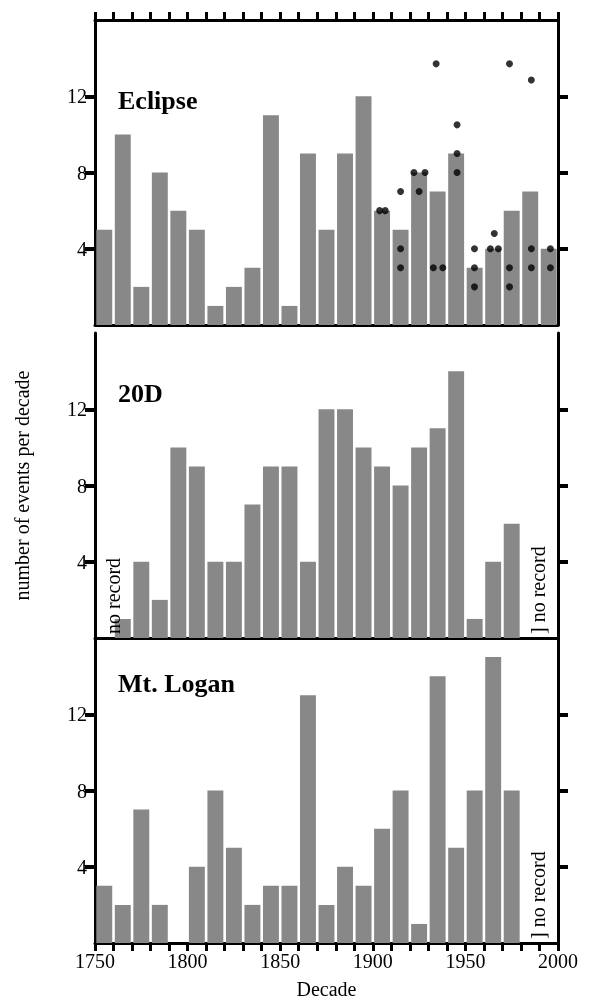  What do you see at coordinates (22, 485) in the screenshot?
I see `y-axis-title: number of events per decade` at bounding box center [22, 485].